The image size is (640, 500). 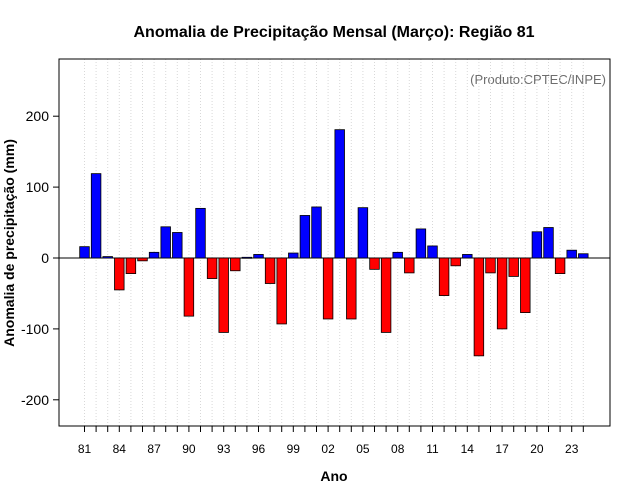 I want to click on xtick-label-02: 02, so click(x=328, y=449).